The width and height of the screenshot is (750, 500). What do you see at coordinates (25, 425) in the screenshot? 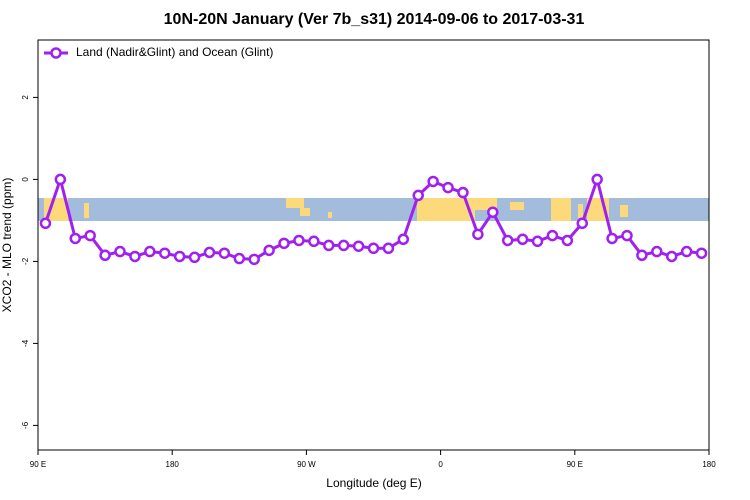
I see `y-tick-label: -6` at bounding box center [25, 425].